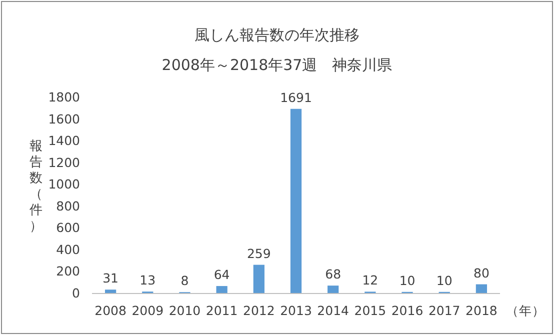 Image resolution: width=554 pixels, height=335 pixels. What do you see at coordinates (68, 206) in the screenshot?
I see `y-tick-label: 800` at bounding box center [68, 206].